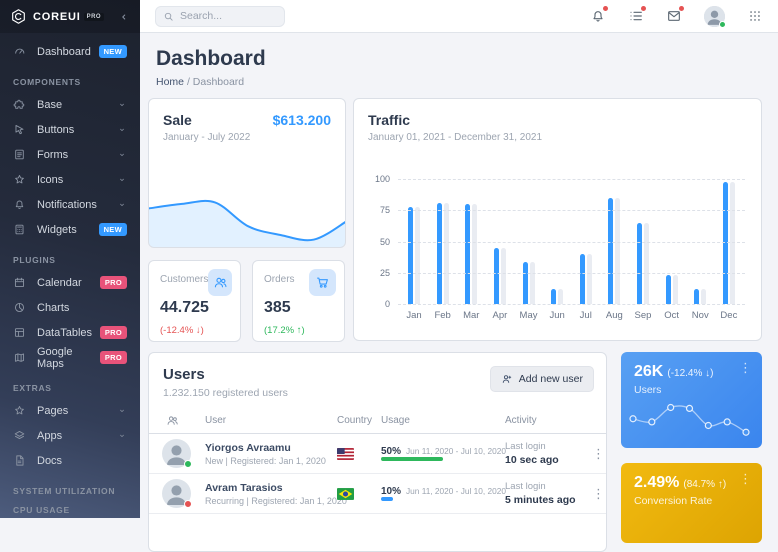  Describe the element at coordinates (70, 410) in the screenshot. I see `sidebar-item-pages: Pages` at that location.